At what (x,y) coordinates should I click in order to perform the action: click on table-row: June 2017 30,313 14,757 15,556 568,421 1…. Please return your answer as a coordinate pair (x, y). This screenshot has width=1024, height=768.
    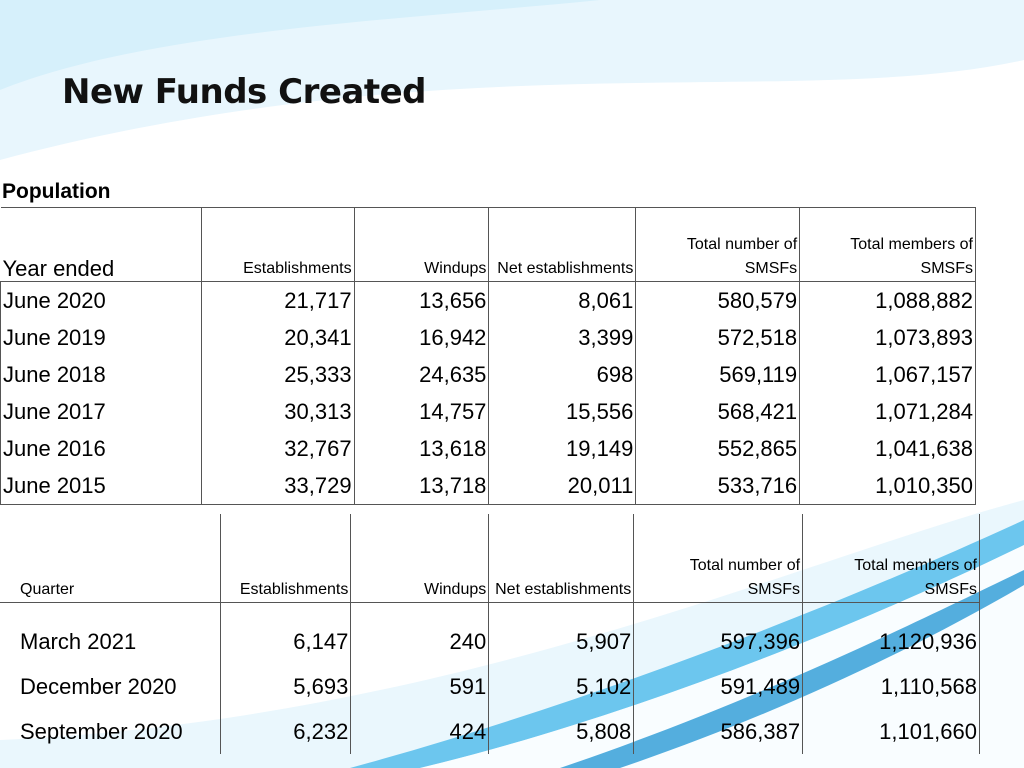
    Looking at the image, I should click on (488, 411).